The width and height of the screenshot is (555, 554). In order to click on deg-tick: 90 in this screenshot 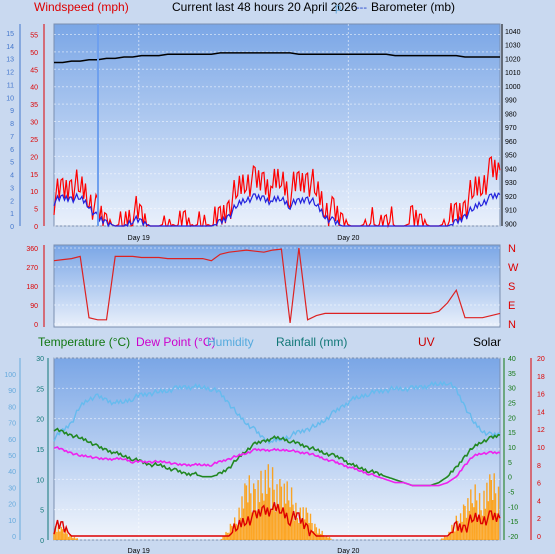, I will do `click(34, 306)`.